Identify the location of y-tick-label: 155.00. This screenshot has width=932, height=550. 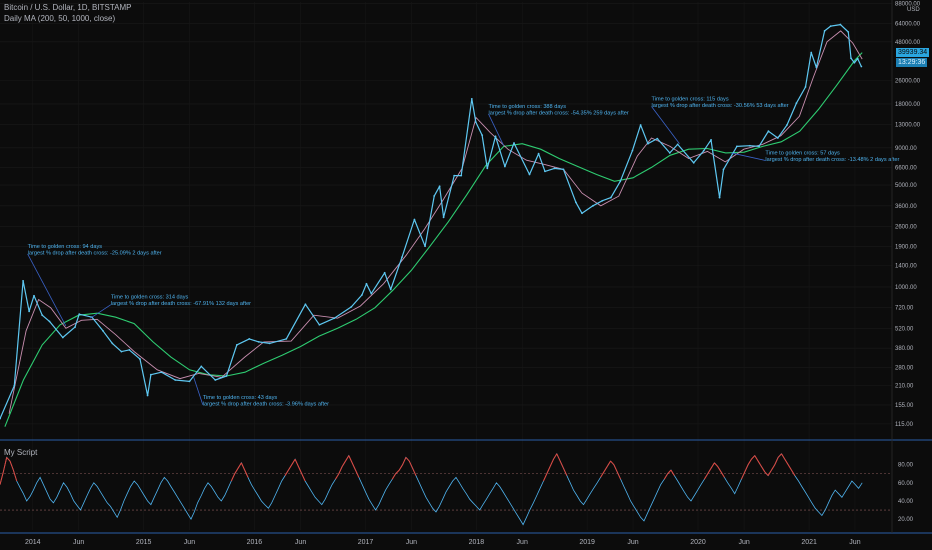
(904, 406).